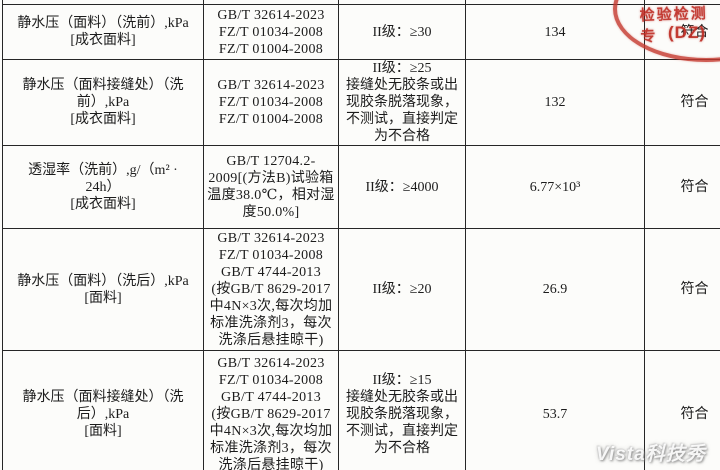 This screenshot has width=720, height=470. I want to click on cell-test-item: 静水压（面料接缝处）（洗 前）,kPa [成衣面料], so click(103, 102).